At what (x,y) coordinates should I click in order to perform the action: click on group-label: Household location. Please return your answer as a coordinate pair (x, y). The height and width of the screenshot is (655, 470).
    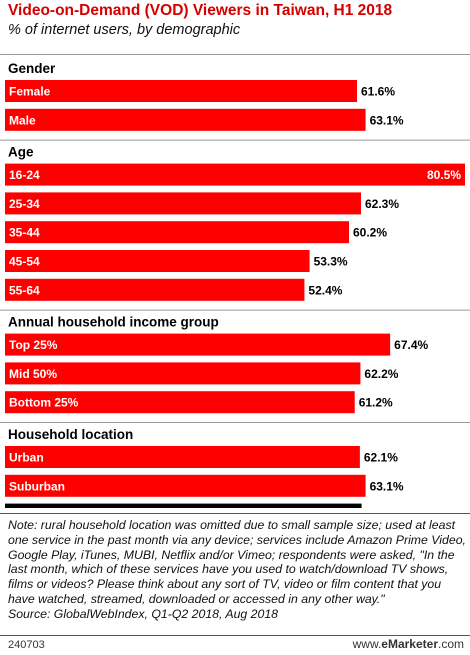
    Looking at the image, I should click on (70, 434).